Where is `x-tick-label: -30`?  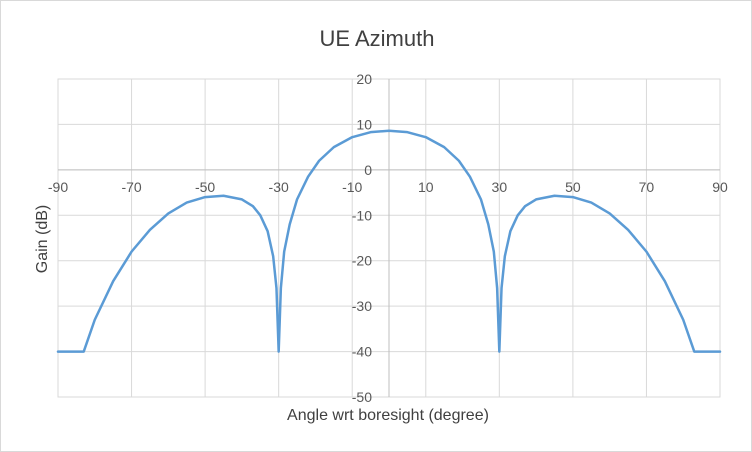
x-tick-label: -30 is located at coordinates (279, 187).